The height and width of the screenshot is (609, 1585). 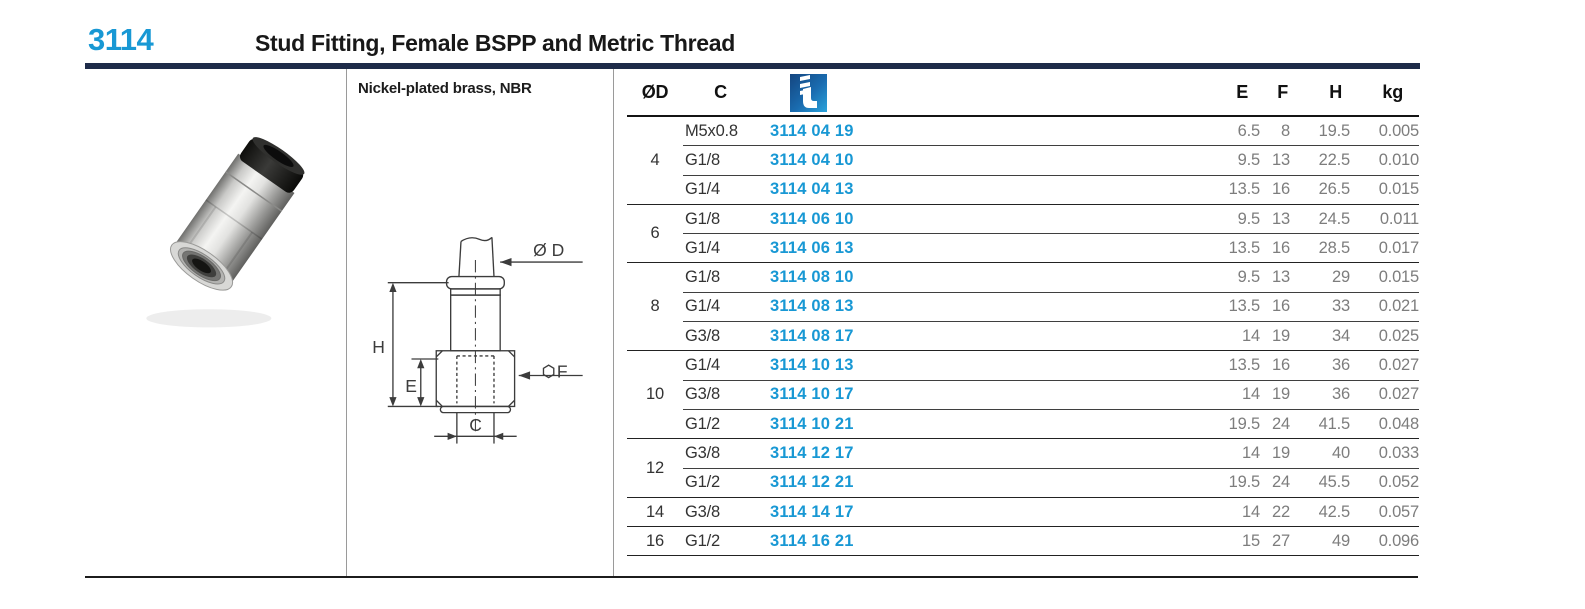 What do you see at coordinates (1398, 247) in the screenshot?
I see `weight-value: 0.017` at bounding box center [1398, 247].